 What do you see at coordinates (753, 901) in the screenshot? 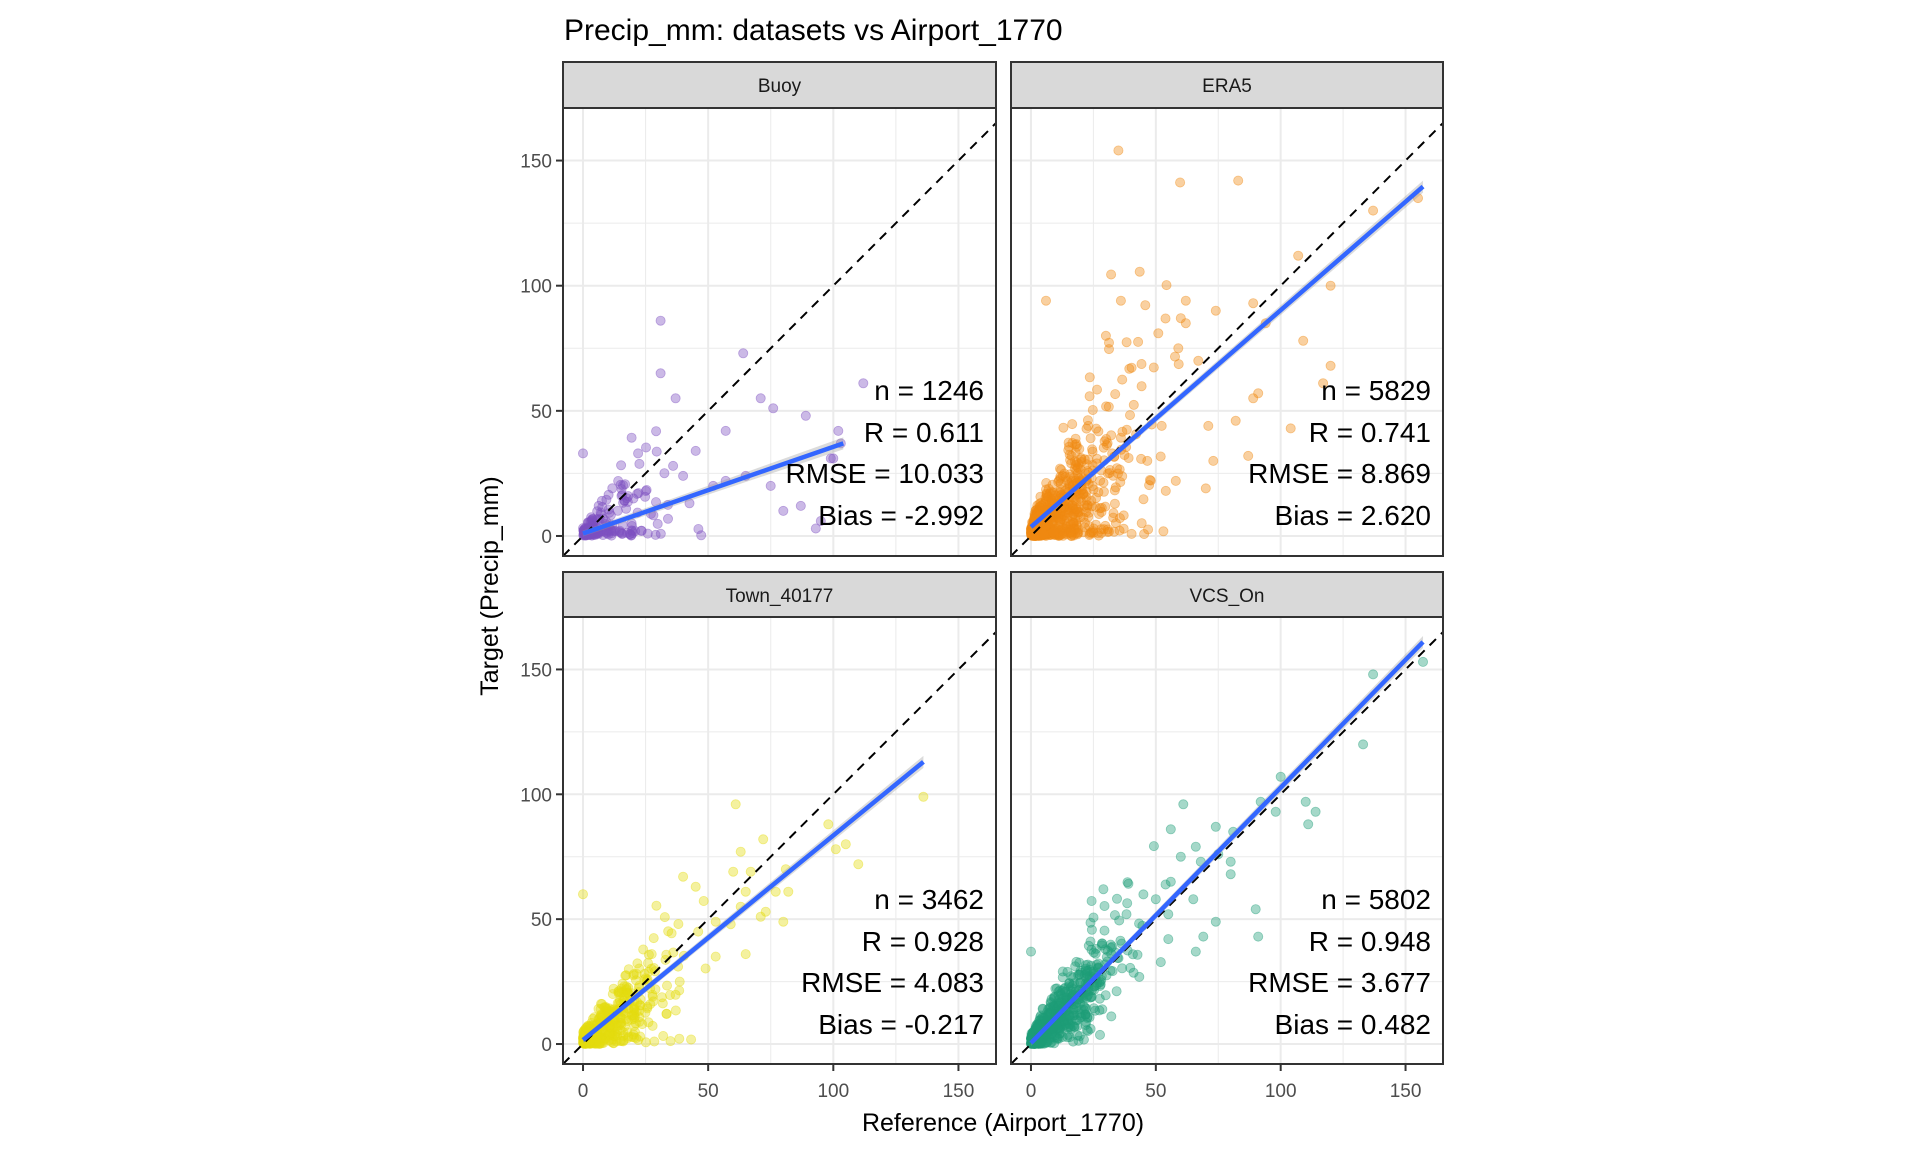
I see `regression-line` at bounding box center [753, 901].